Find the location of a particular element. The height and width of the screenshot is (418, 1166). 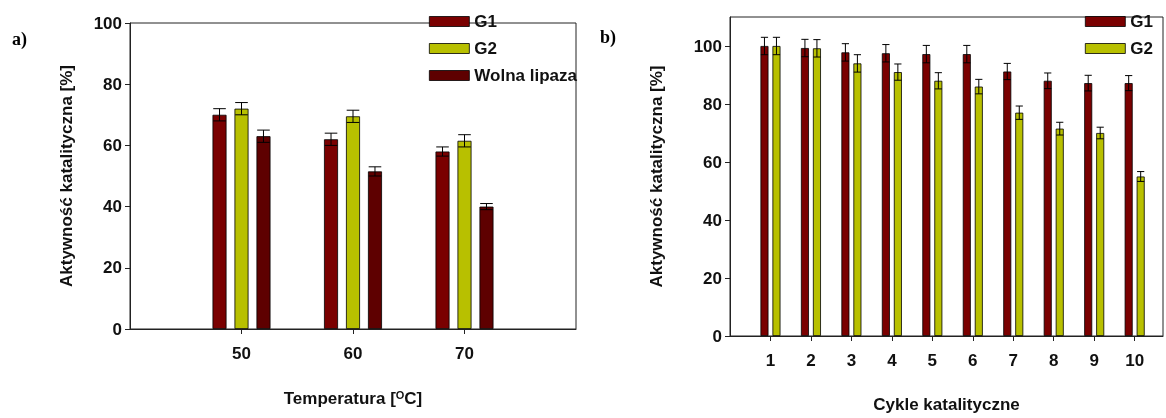

x-tick-label: 9 is located at coordinates (1094, 360).